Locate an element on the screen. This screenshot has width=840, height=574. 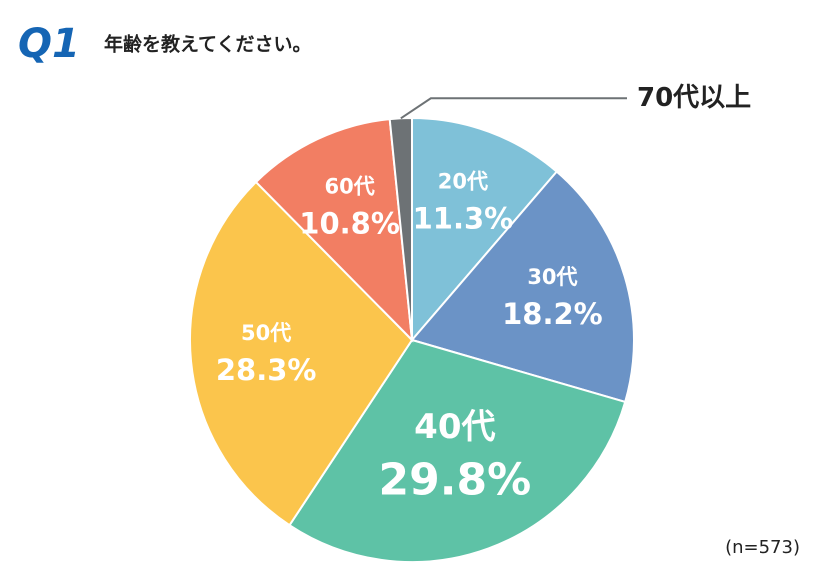
slice-value: 11.3% is located at coordinates (463, 219).